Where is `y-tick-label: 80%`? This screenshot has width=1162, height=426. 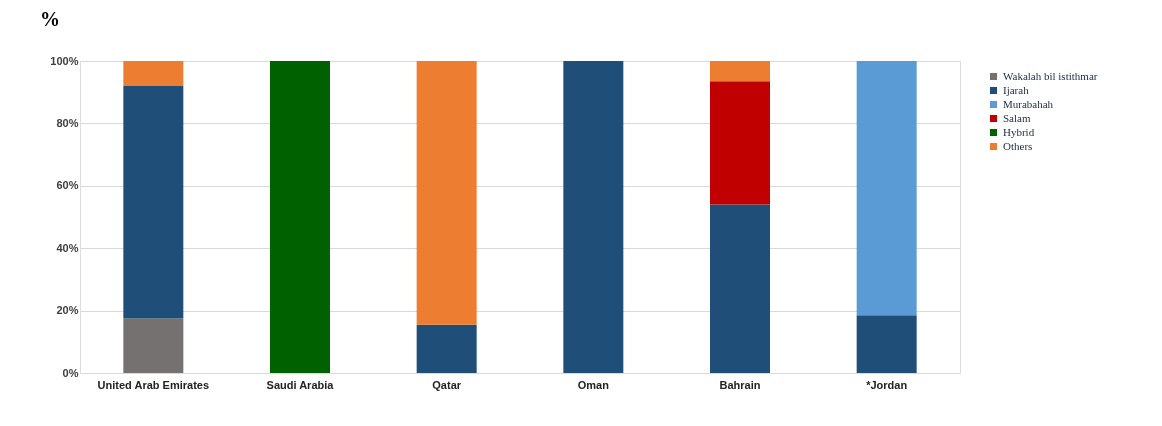
y-tick-label: 80% is located at coordinates (67, 122).